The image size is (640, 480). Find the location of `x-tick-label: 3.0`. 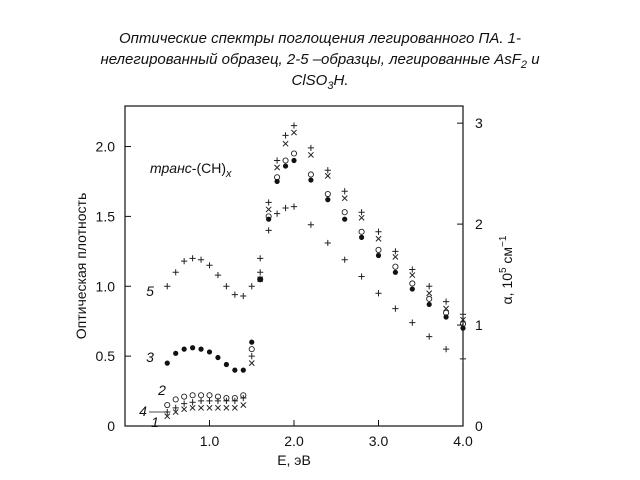

x-tick-label: 3.0 is located at coordinates (379, 441).